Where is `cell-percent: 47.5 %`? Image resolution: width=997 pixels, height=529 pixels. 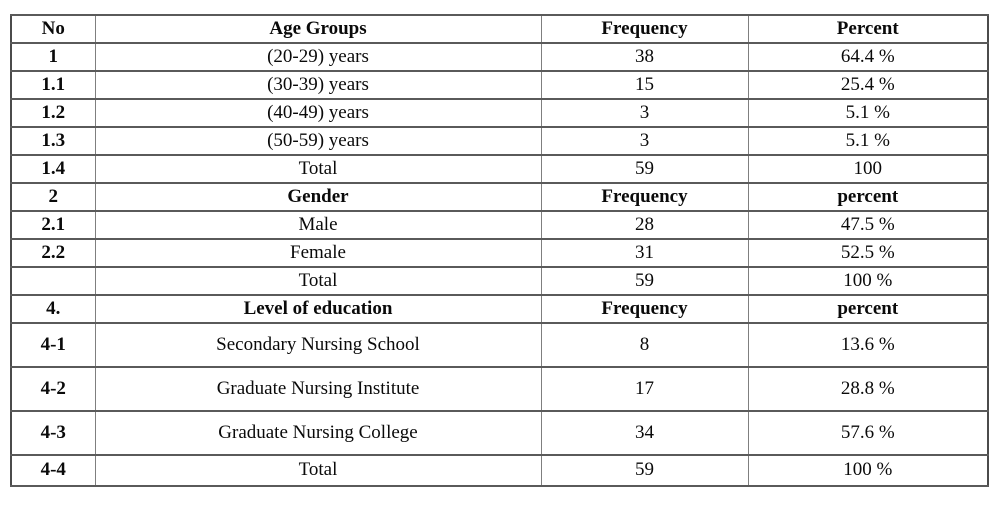
cell-percent: 47.5 % is located at coordinates (868, 225).